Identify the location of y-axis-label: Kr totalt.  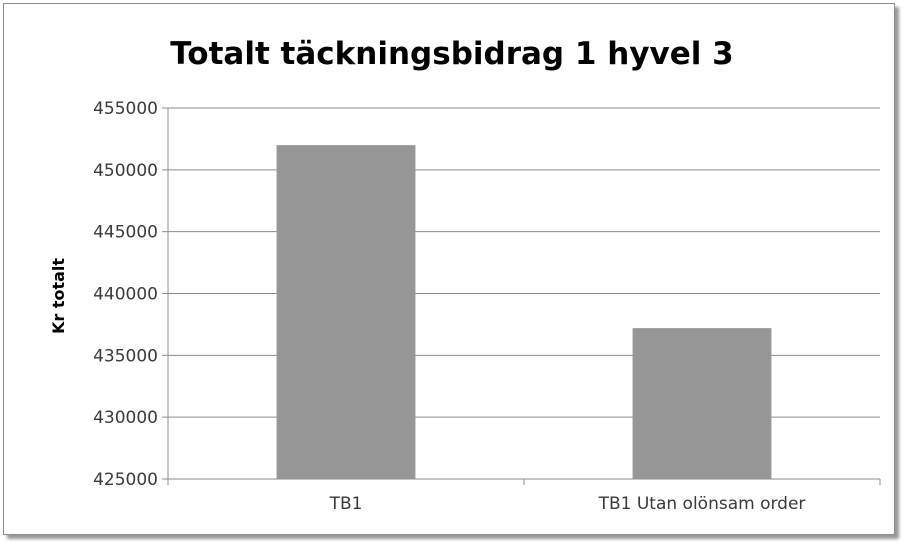
(58, 296).